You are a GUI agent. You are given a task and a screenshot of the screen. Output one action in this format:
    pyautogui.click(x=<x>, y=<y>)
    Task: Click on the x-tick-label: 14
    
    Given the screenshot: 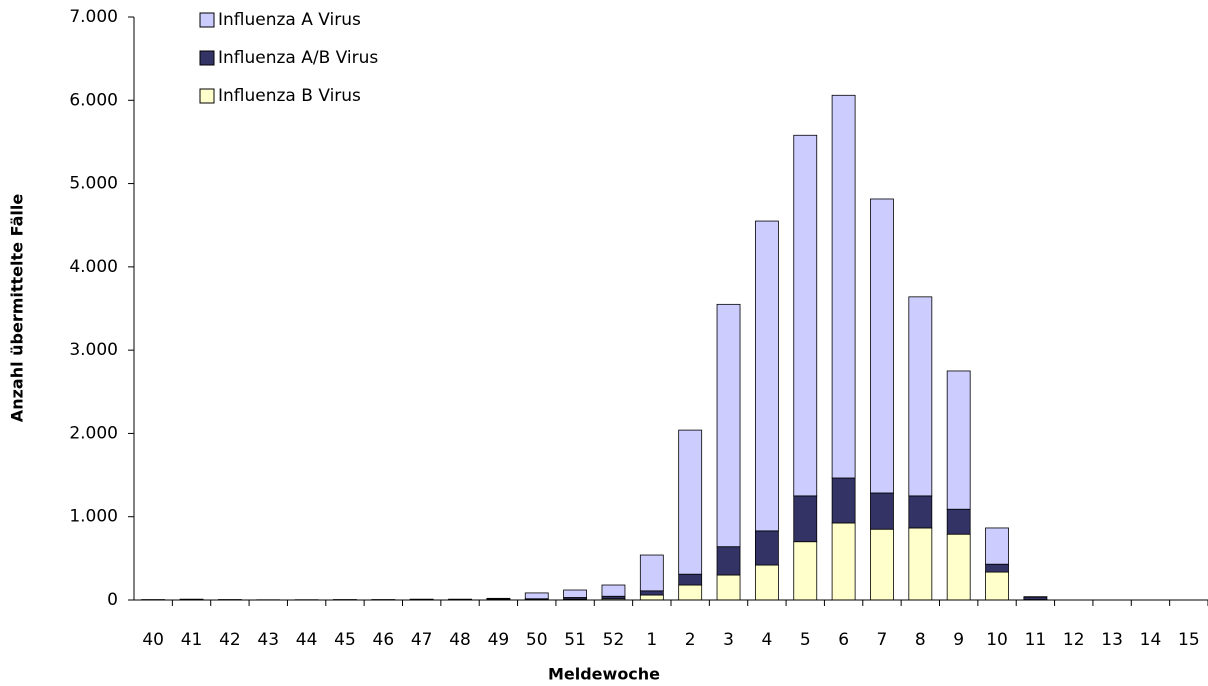 What is the action you would take?
    pyautogui.click(x=1151, y=640)
    